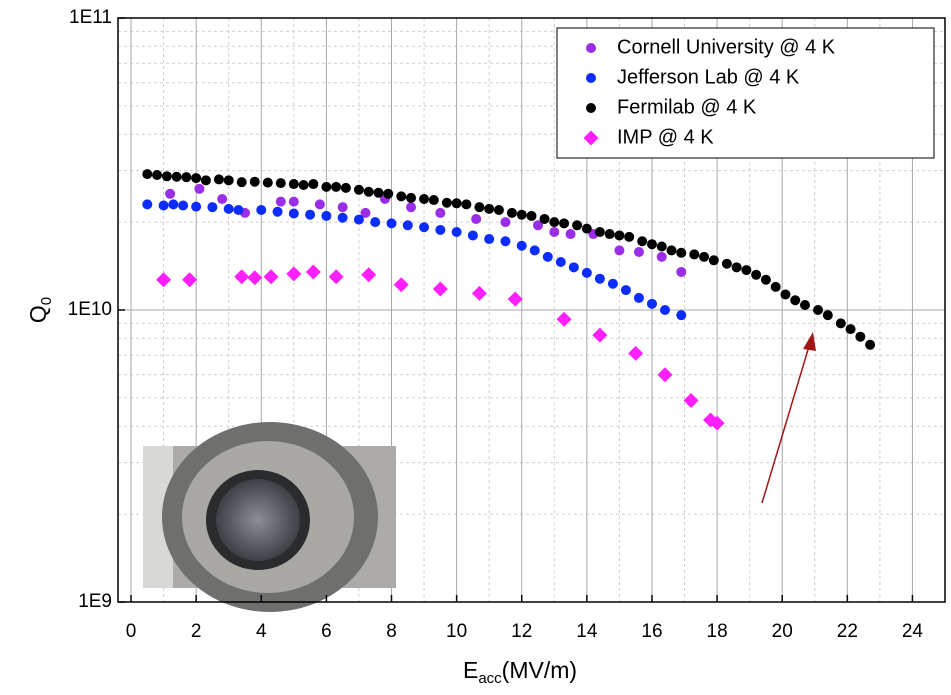  I want to click on y-label-sub: 0, so click(46, 301).